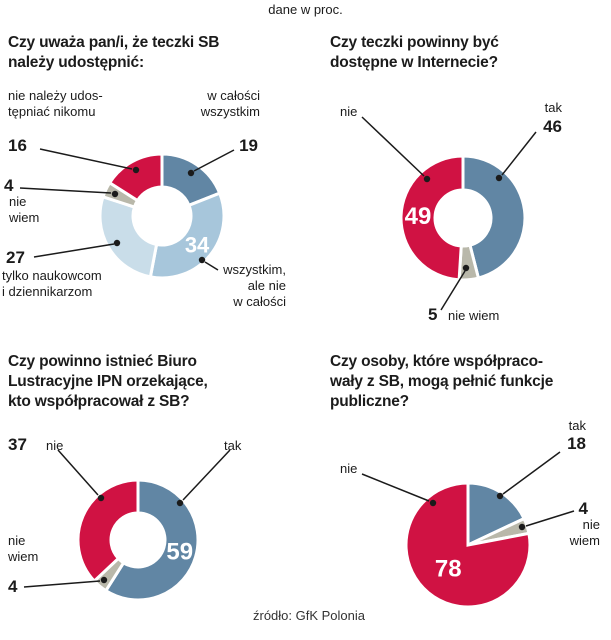 The image size is (611, 640). What do you see at coordinates (202, 260) in the screenshot?
I see `leader-dot-partial` at bounding box center [202, 260].